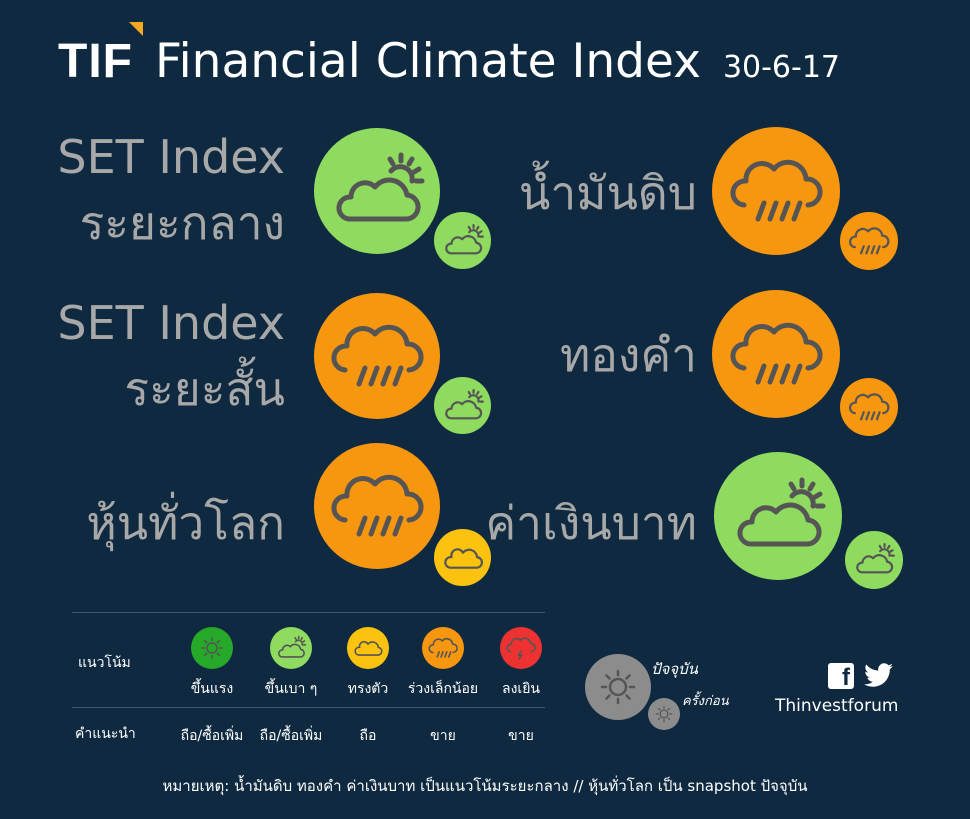  What do you see at coordinates (171, 190) in the screenshot?
I see `label-set-medium: SET Index ระยะกลาง` at bounding box center [171, 190].